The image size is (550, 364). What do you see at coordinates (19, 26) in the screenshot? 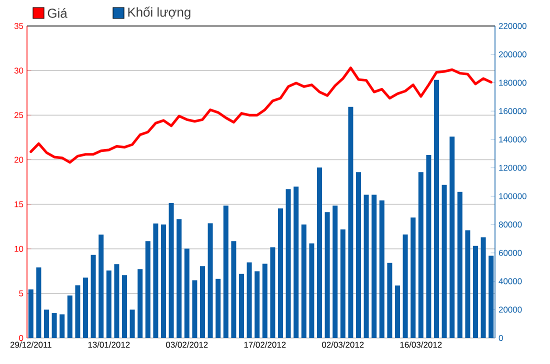
I see `y-tick-label: 35` at bounding box center [19, 26].